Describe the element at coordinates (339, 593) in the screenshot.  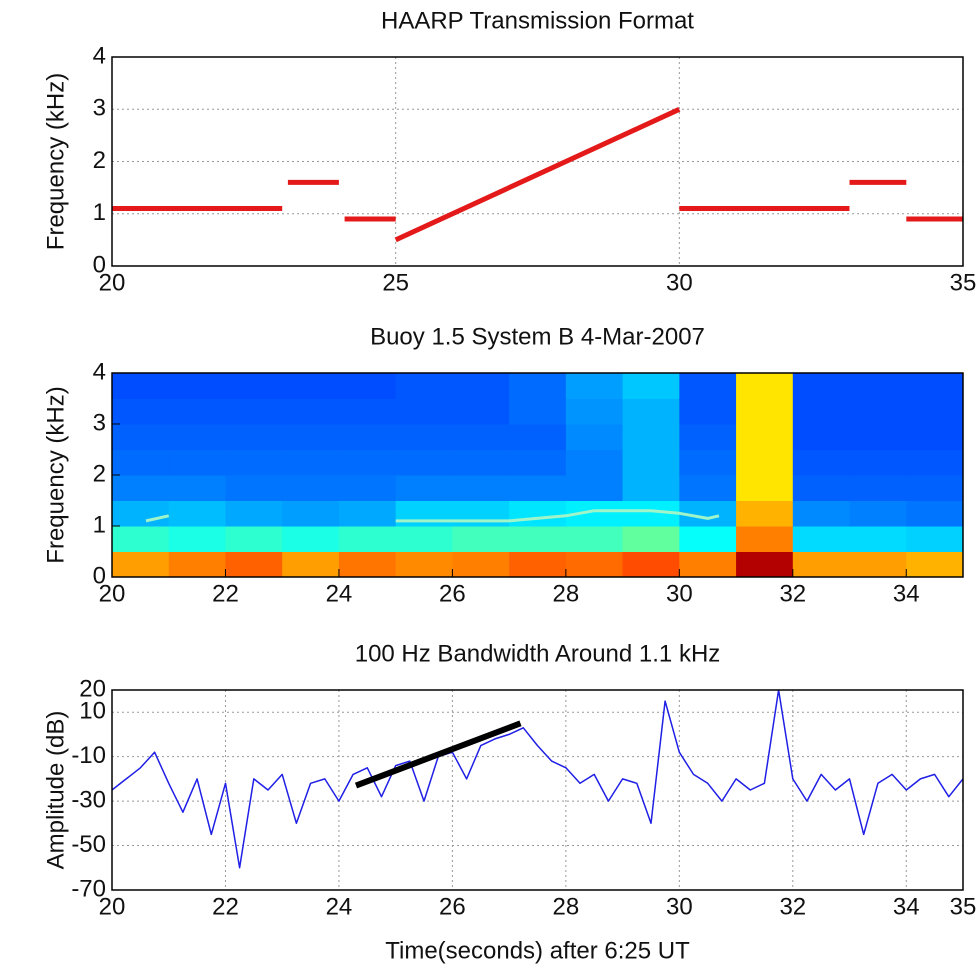
I see `x-tick-label: 24` at that location.